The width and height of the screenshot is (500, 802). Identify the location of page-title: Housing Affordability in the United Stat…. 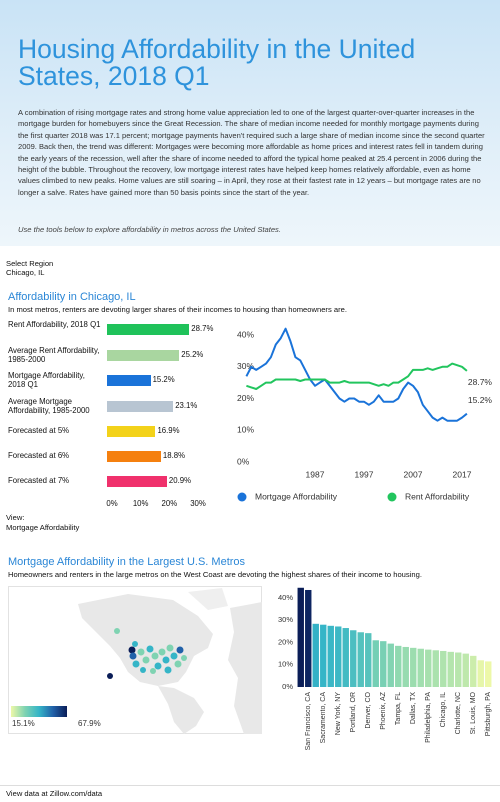
(217, 62).